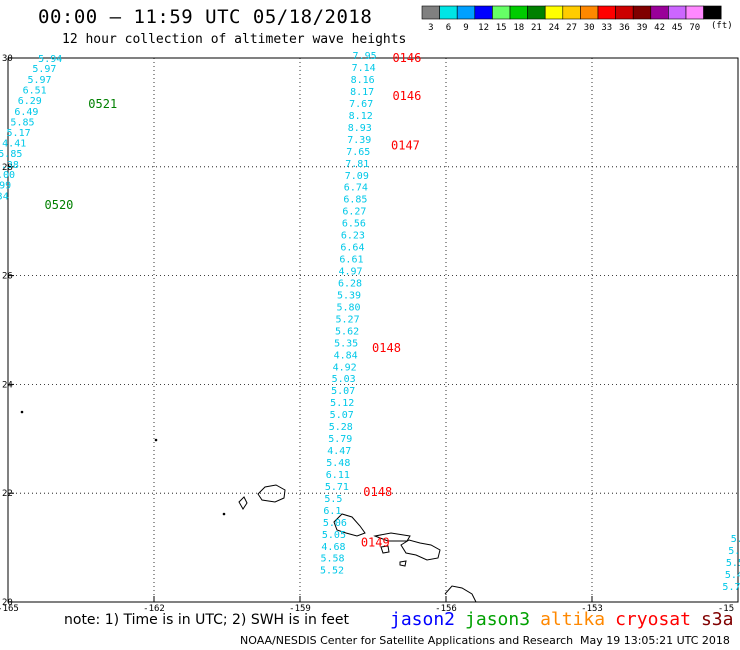 This screenshot has width=740, height=650. I want to click on satellite-legend-item: s3a, so click(717, 619).